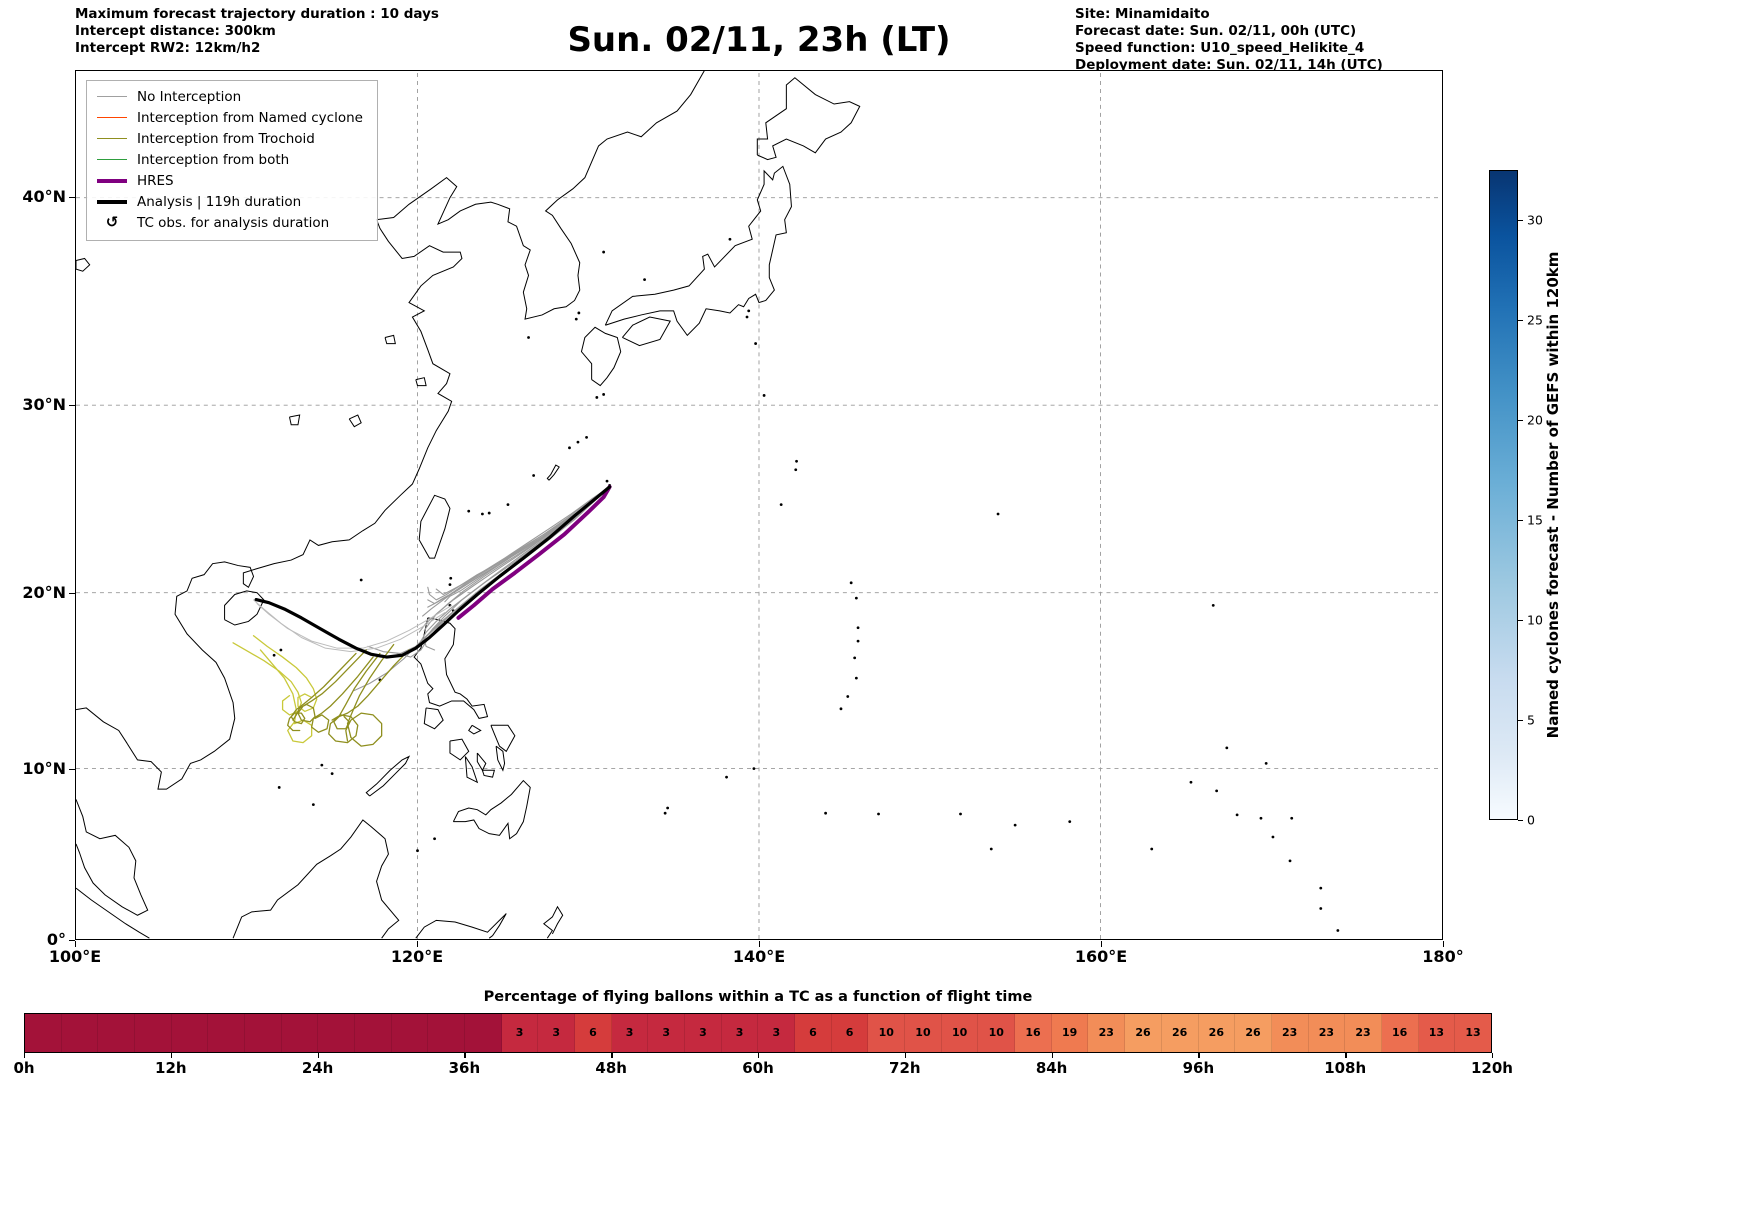 The image size is (1748, 1213). Describe the element at coordinates (230, 222) in the screenshot. I see `legend-row-tc-obs: ↺ TC obs. for analysis duration` at that location.